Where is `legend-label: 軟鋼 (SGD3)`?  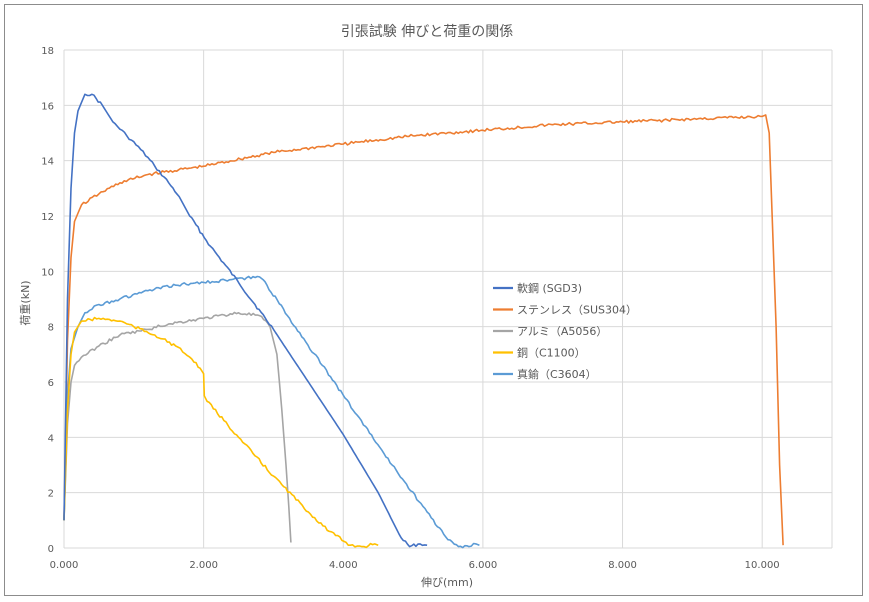
legend-label: 軟鋼 (SGD3) is located at coordinates (549, 288).